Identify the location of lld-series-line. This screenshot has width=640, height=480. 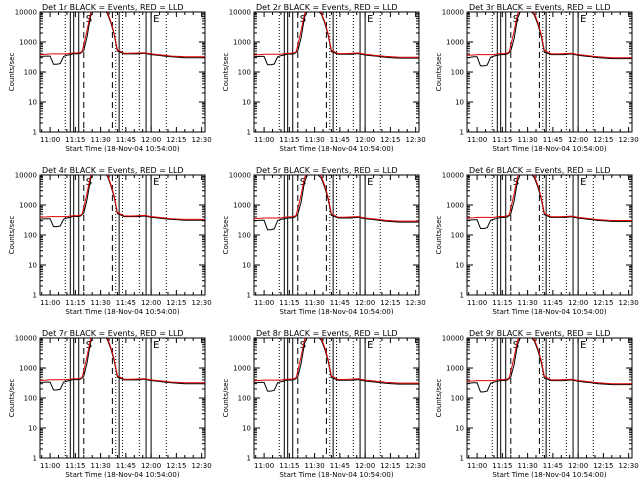
(122, 197).